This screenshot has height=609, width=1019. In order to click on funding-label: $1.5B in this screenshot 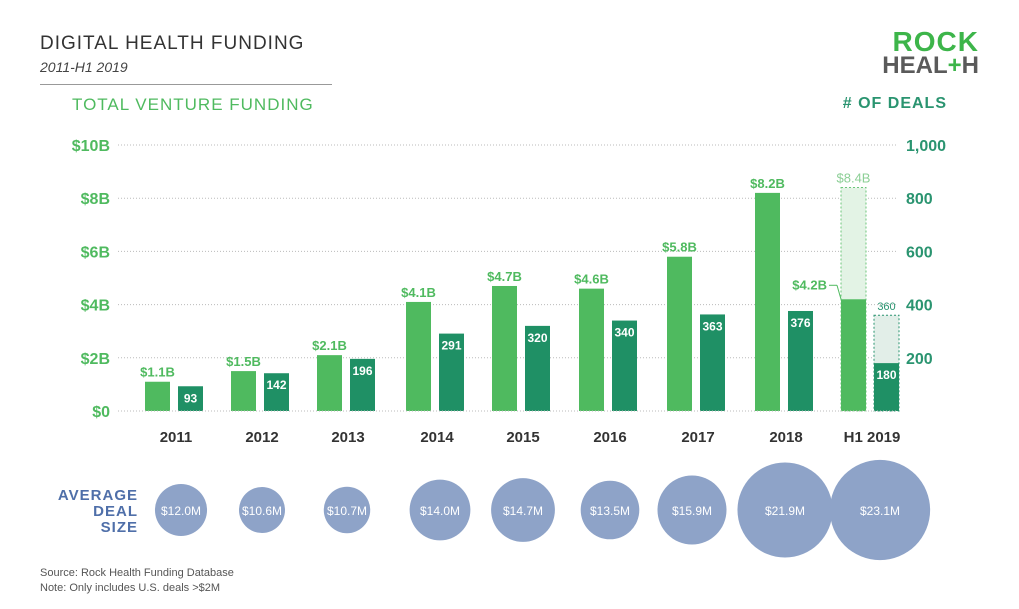, I will do `click(243, 361)`.